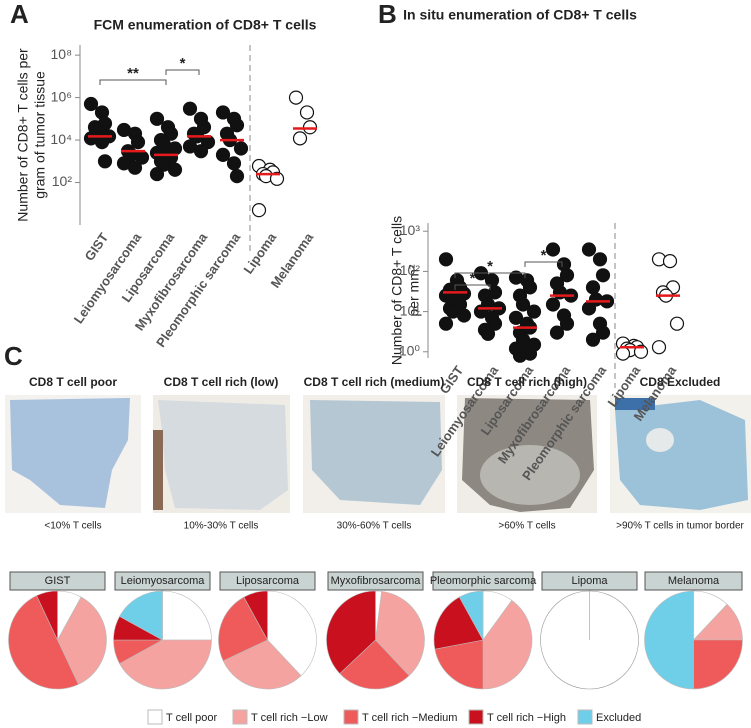 The width and height of the screenshot is (751, 728). Describe the element at coordinates (526, 526) in the screenshot. I see `image-caption: >60% T cells` at that location.